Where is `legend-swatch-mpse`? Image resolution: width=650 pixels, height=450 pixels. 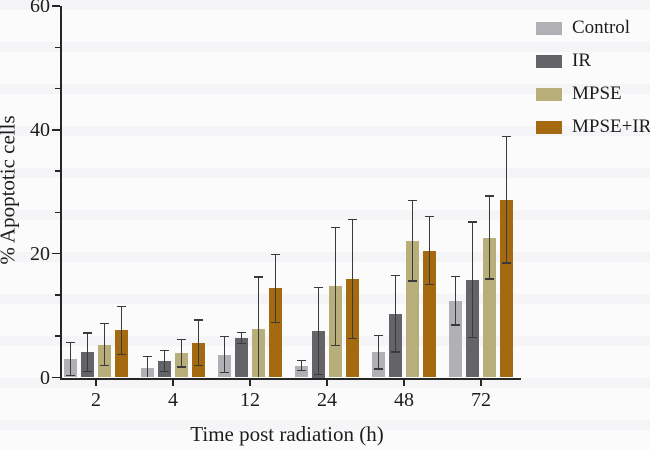
legend-swatch-mpse is located at coordinates (549, 94).